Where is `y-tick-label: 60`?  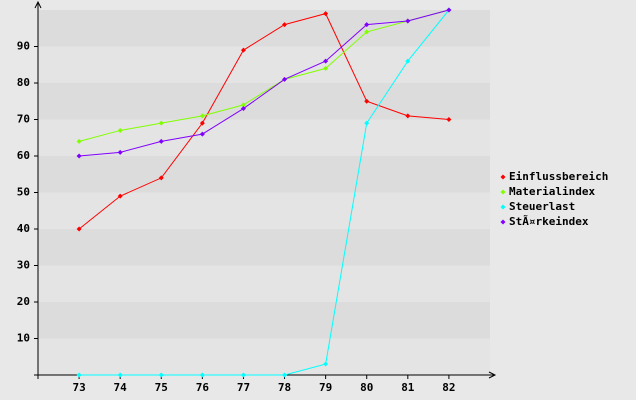 y-tick-label: 60 is located at coordinates (23, 155).